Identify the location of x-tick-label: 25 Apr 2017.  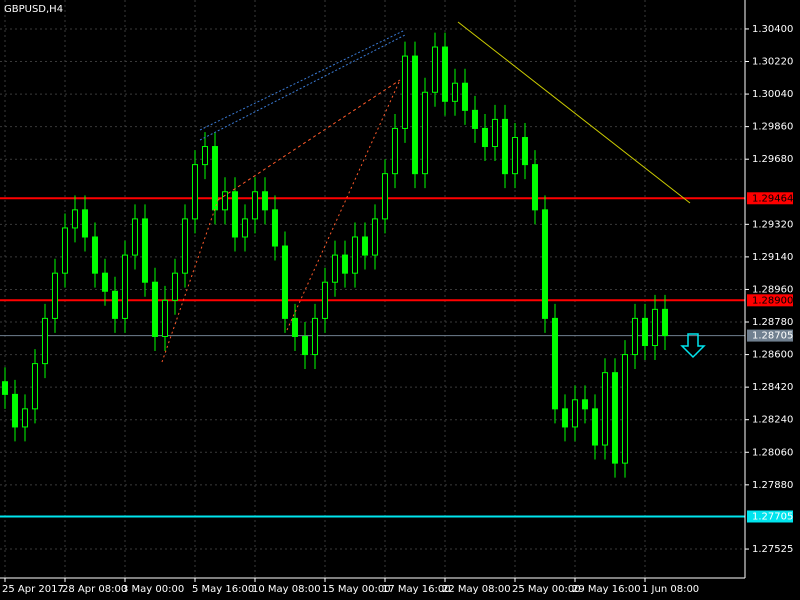
(33, 589).